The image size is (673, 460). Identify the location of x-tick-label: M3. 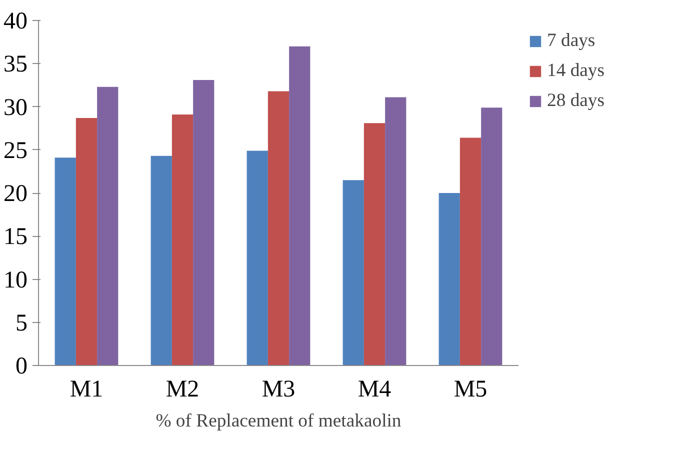
(279, 389).